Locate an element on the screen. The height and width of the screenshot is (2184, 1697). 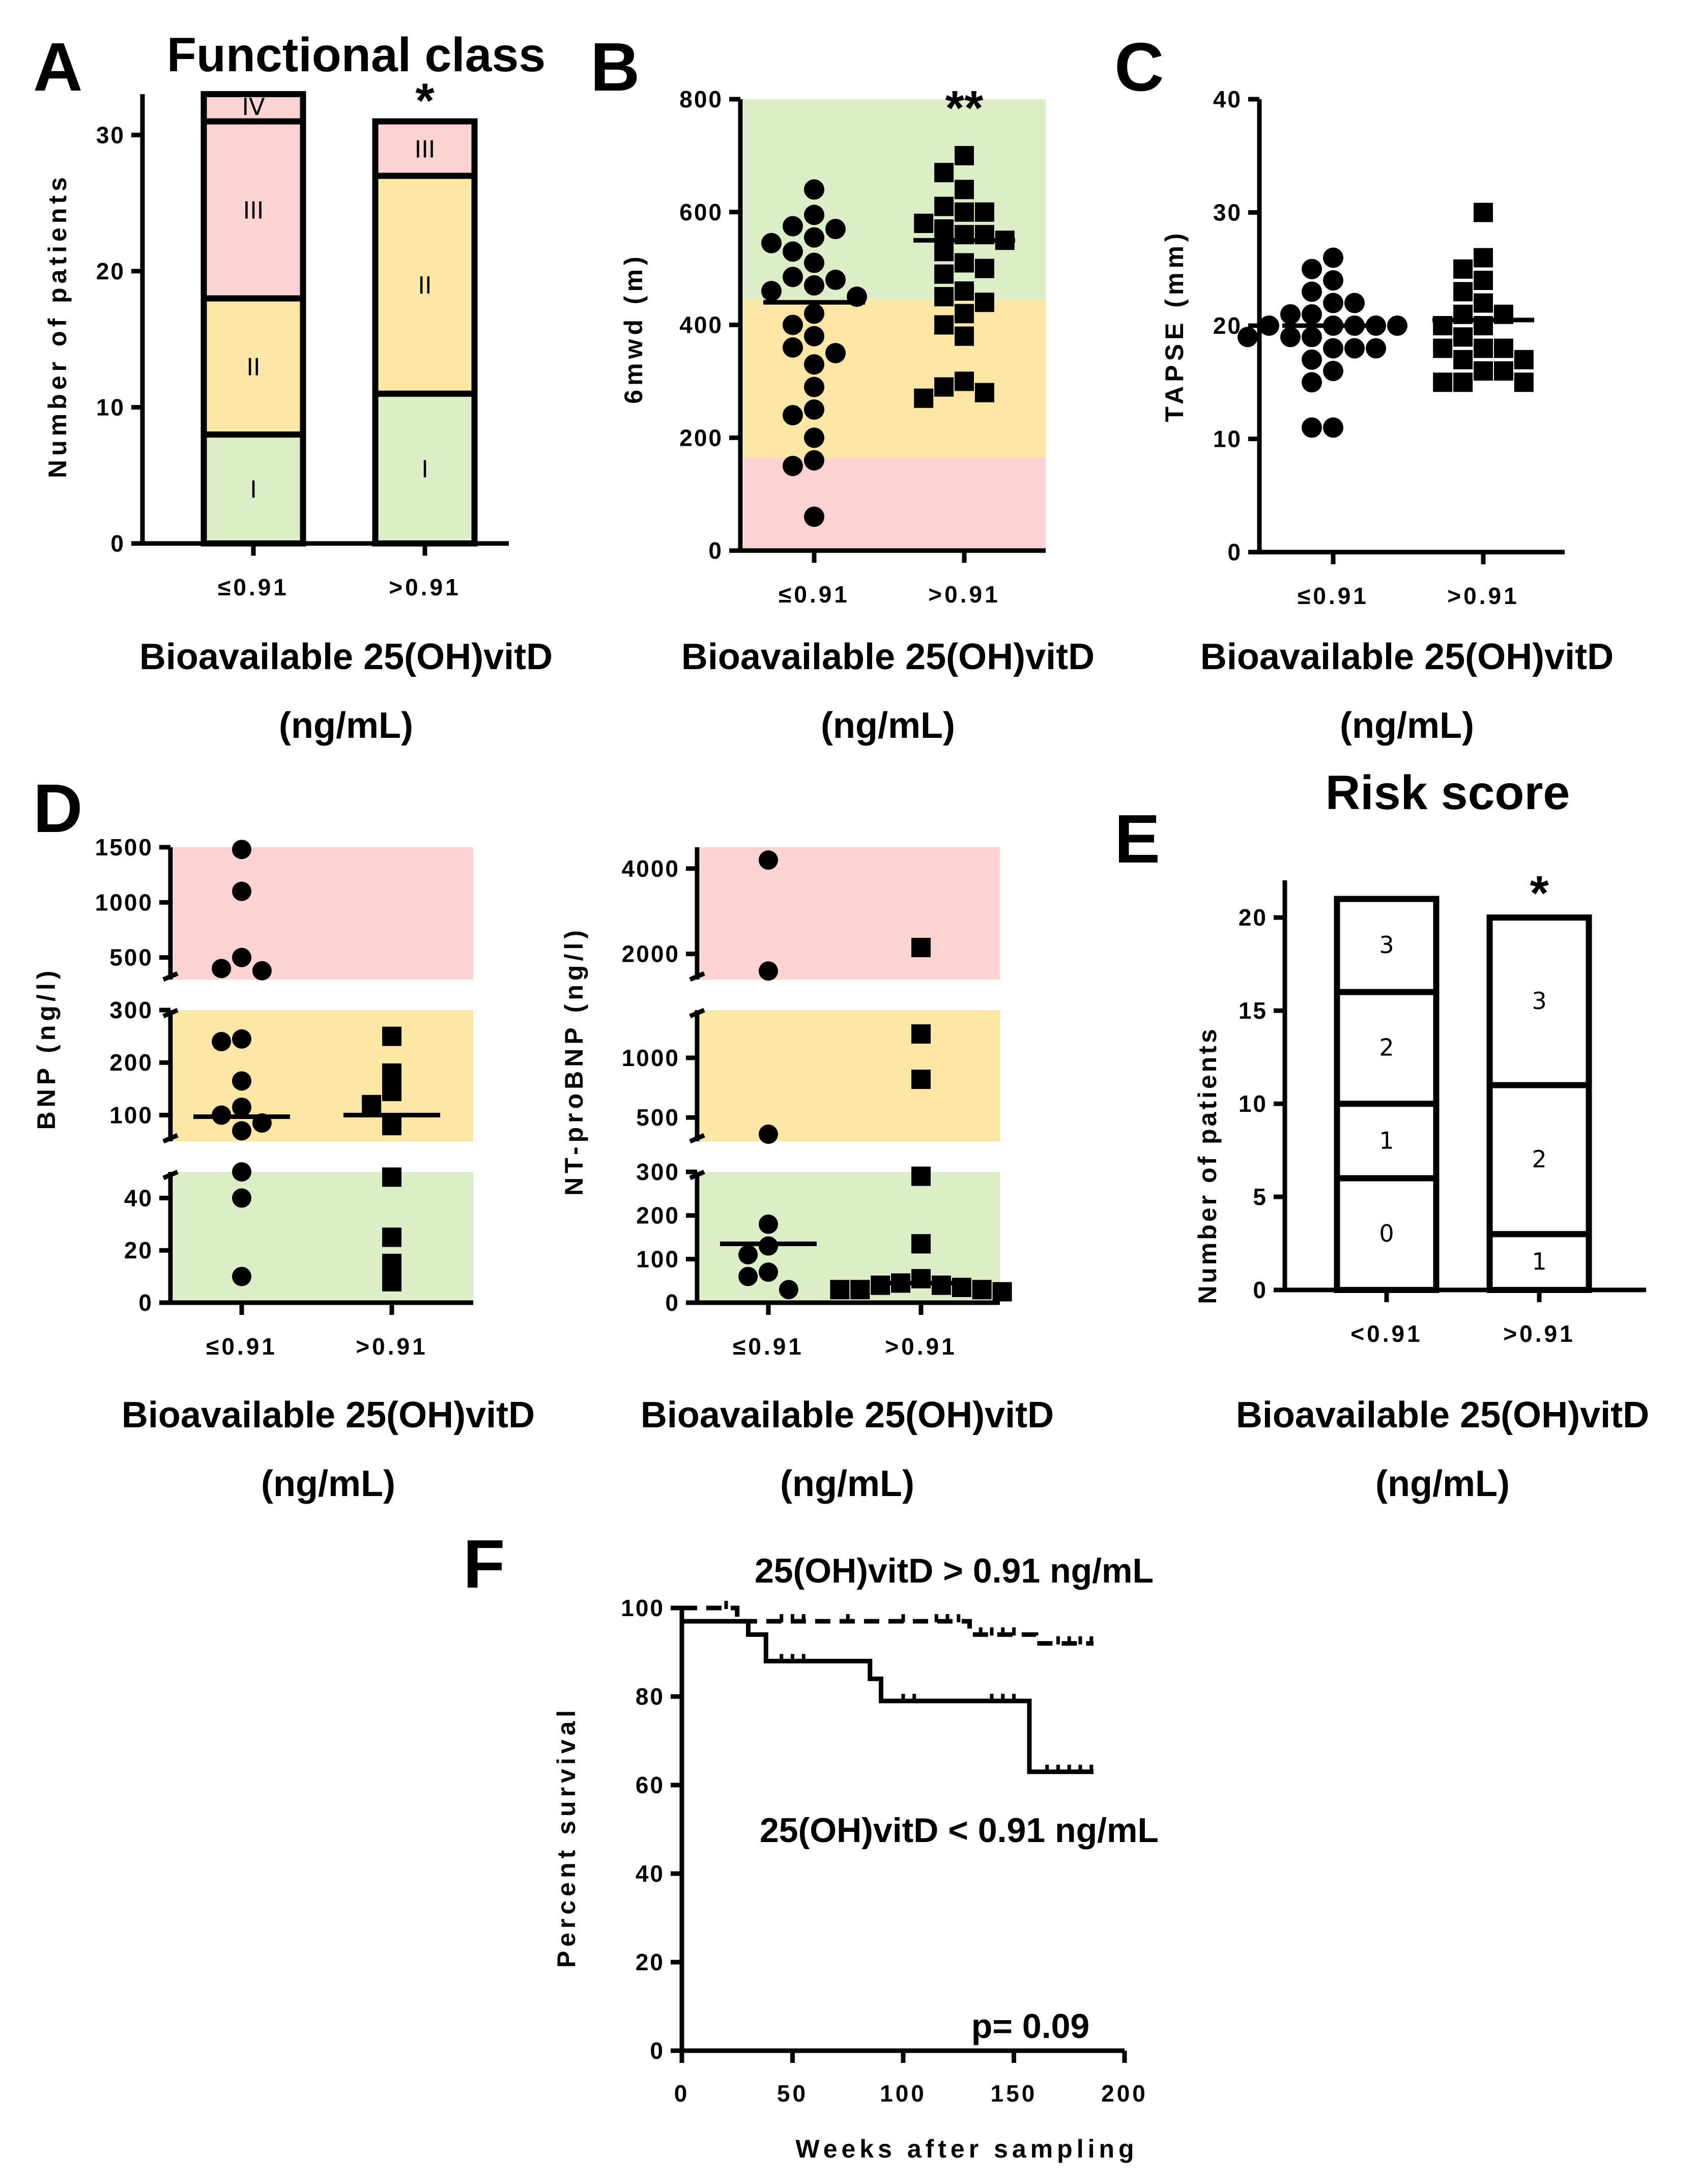
panel-label-b: B is located at coordinates (615, 66).